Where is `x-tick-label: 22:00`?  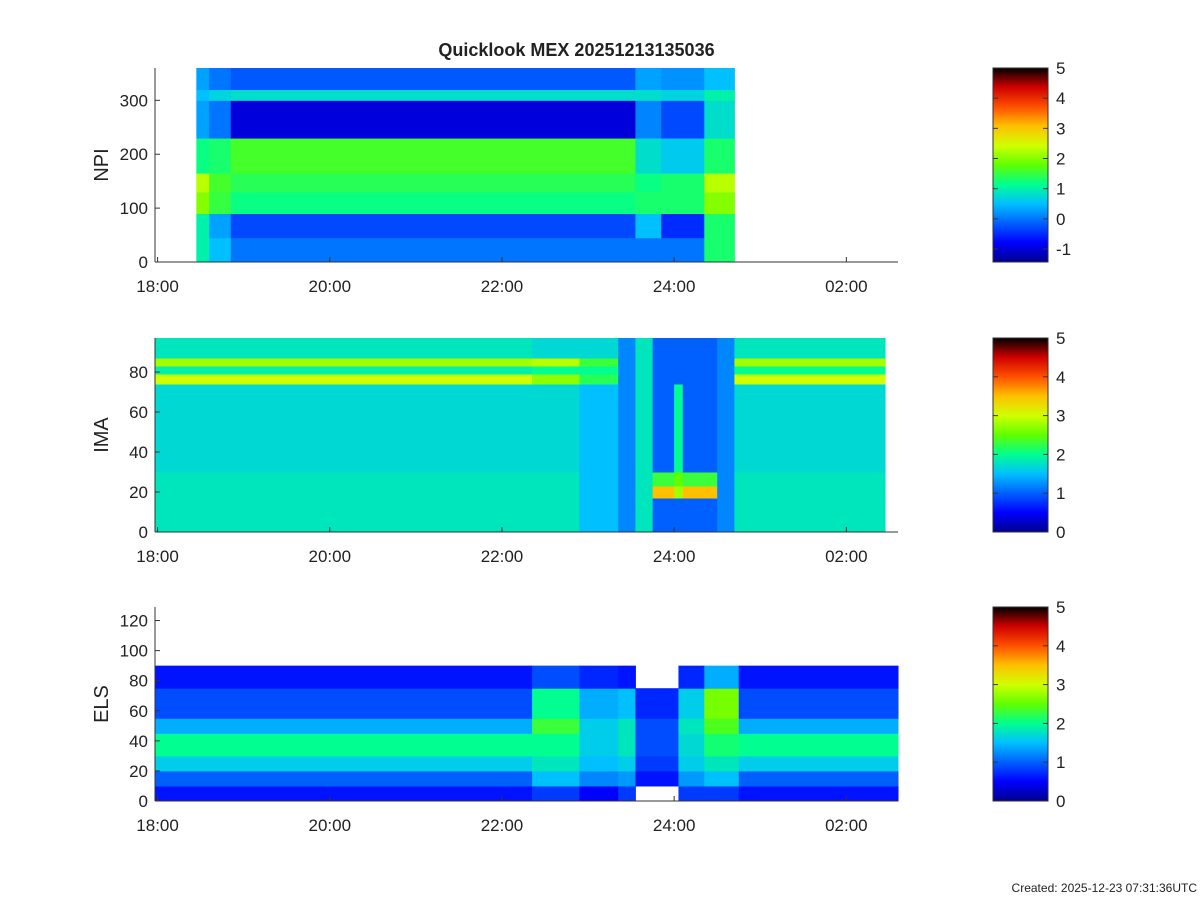
x-tick-label: 22:00 is located at coordinates (502, 286).